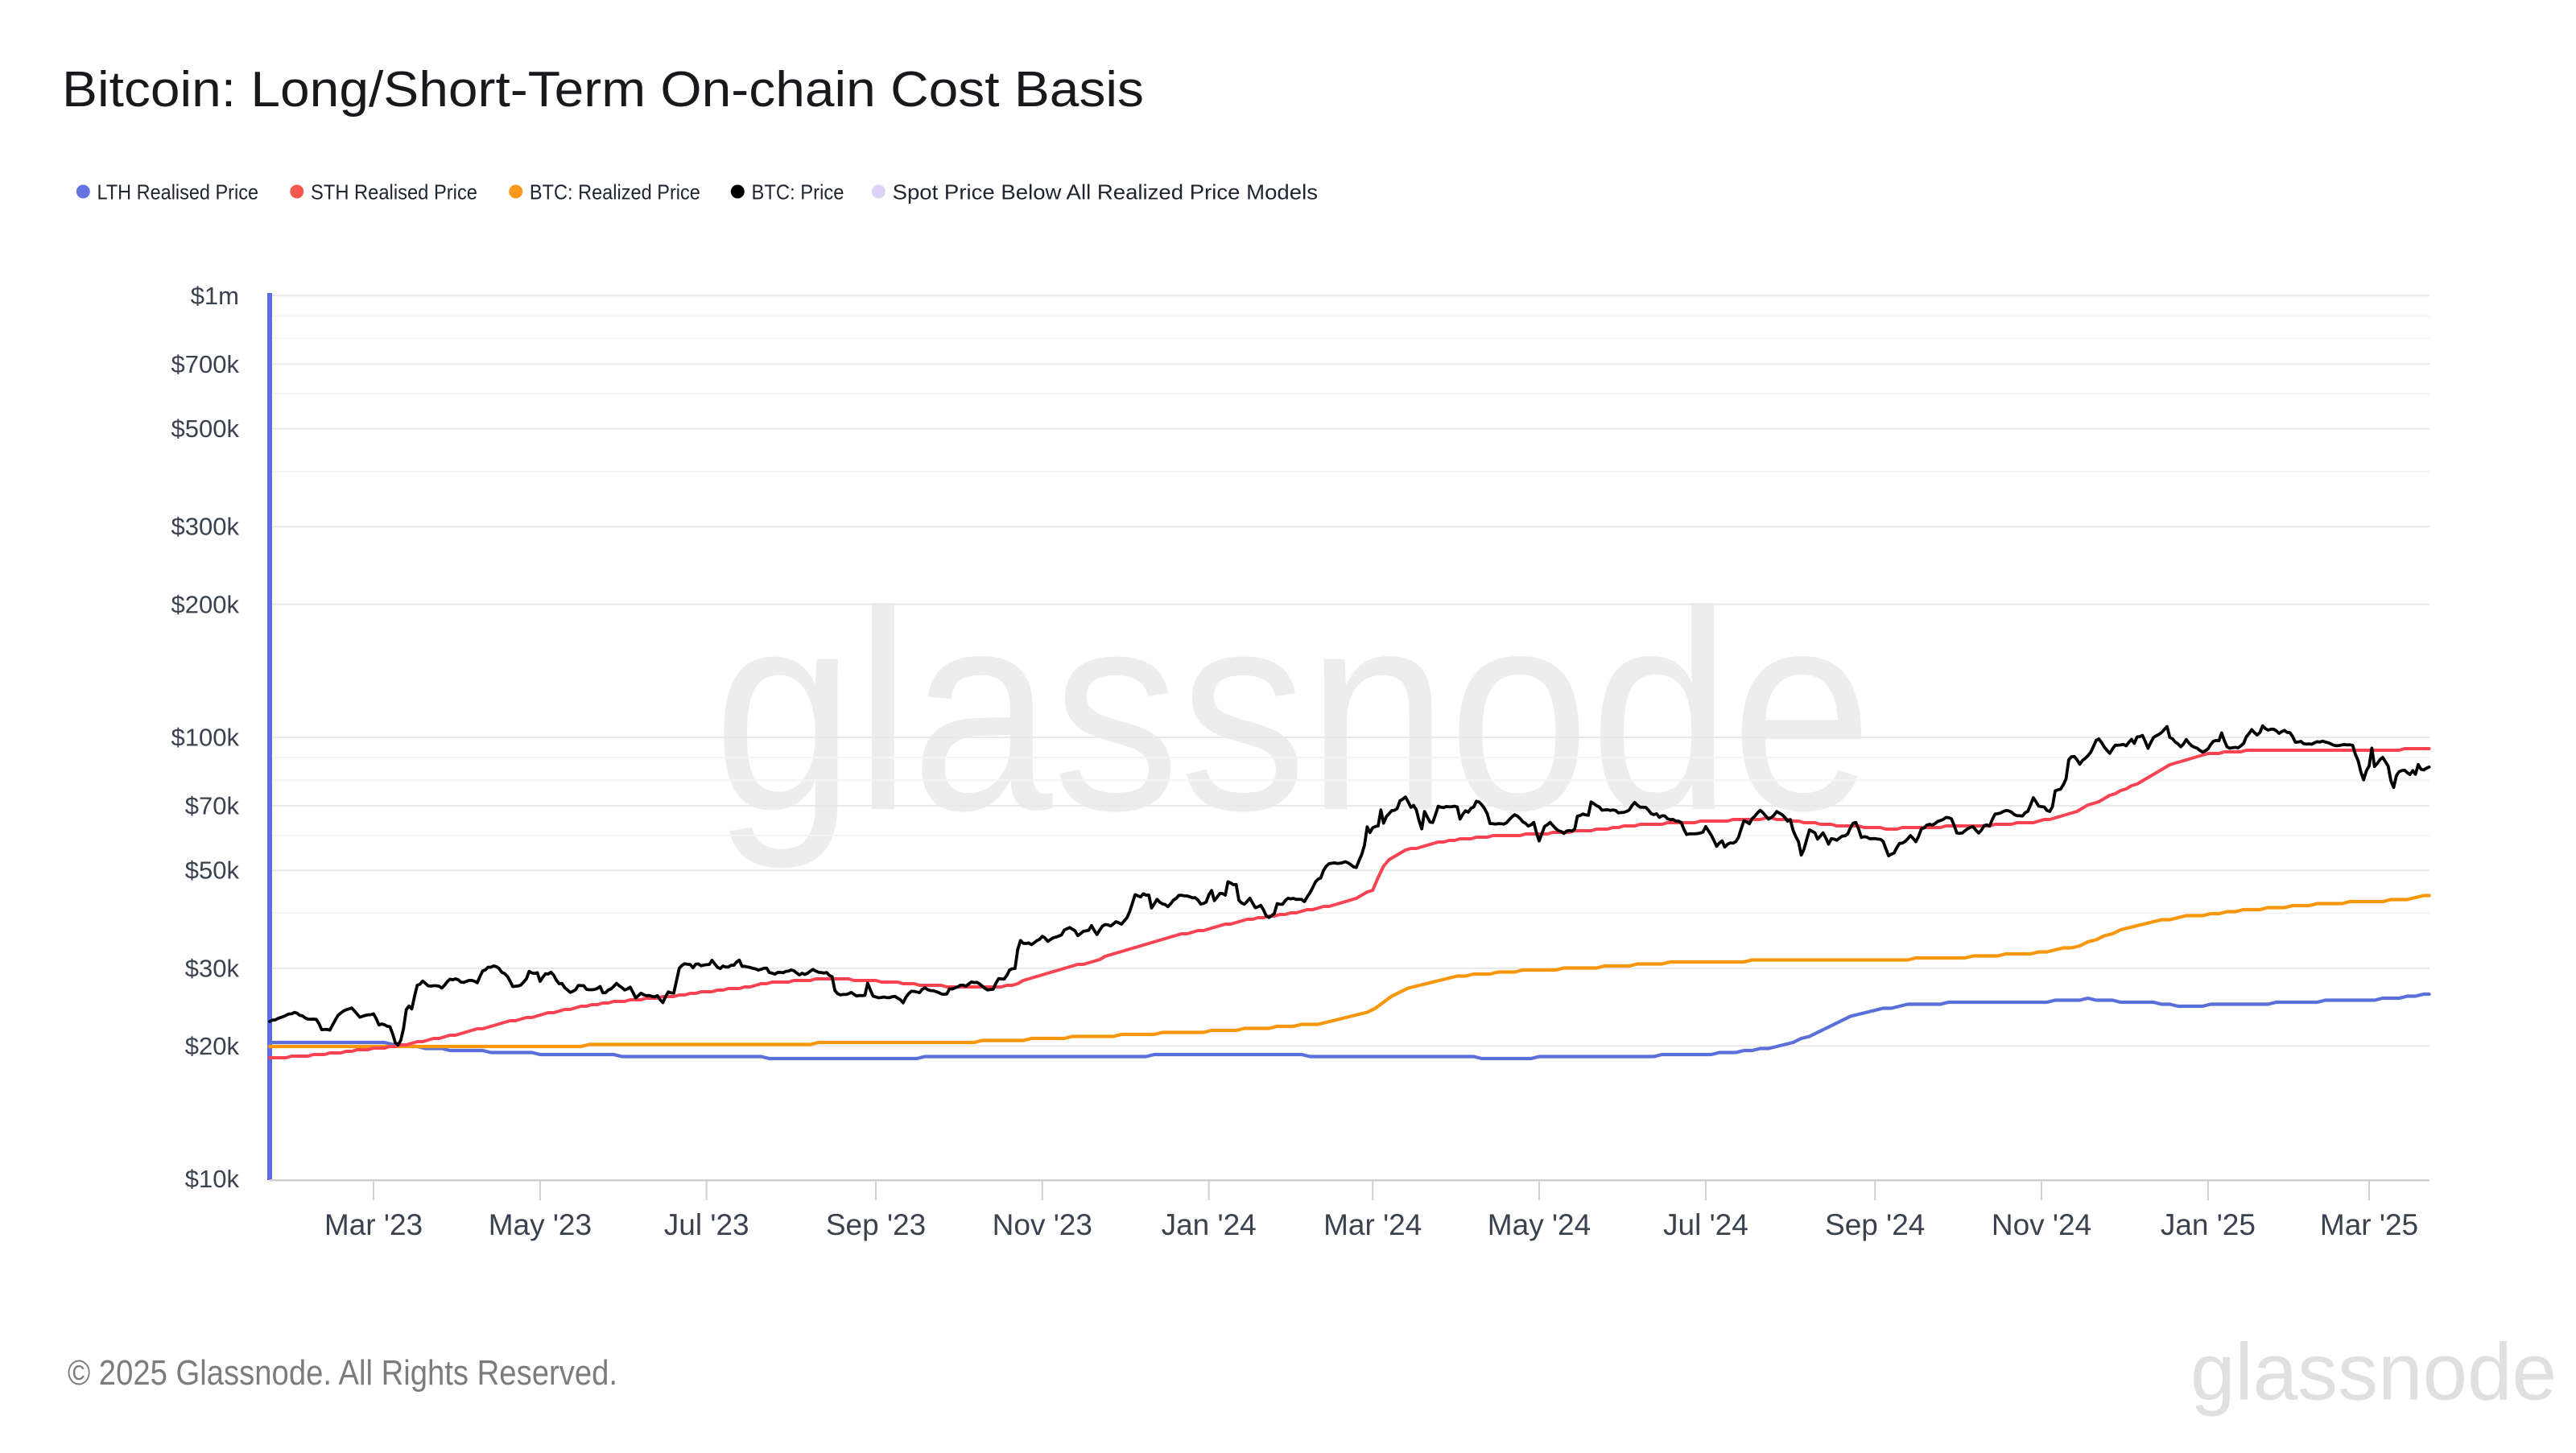 The height and width of the screenshot is (1453, 2576). I want to click on svg-text: $30k, so click(212, 968).